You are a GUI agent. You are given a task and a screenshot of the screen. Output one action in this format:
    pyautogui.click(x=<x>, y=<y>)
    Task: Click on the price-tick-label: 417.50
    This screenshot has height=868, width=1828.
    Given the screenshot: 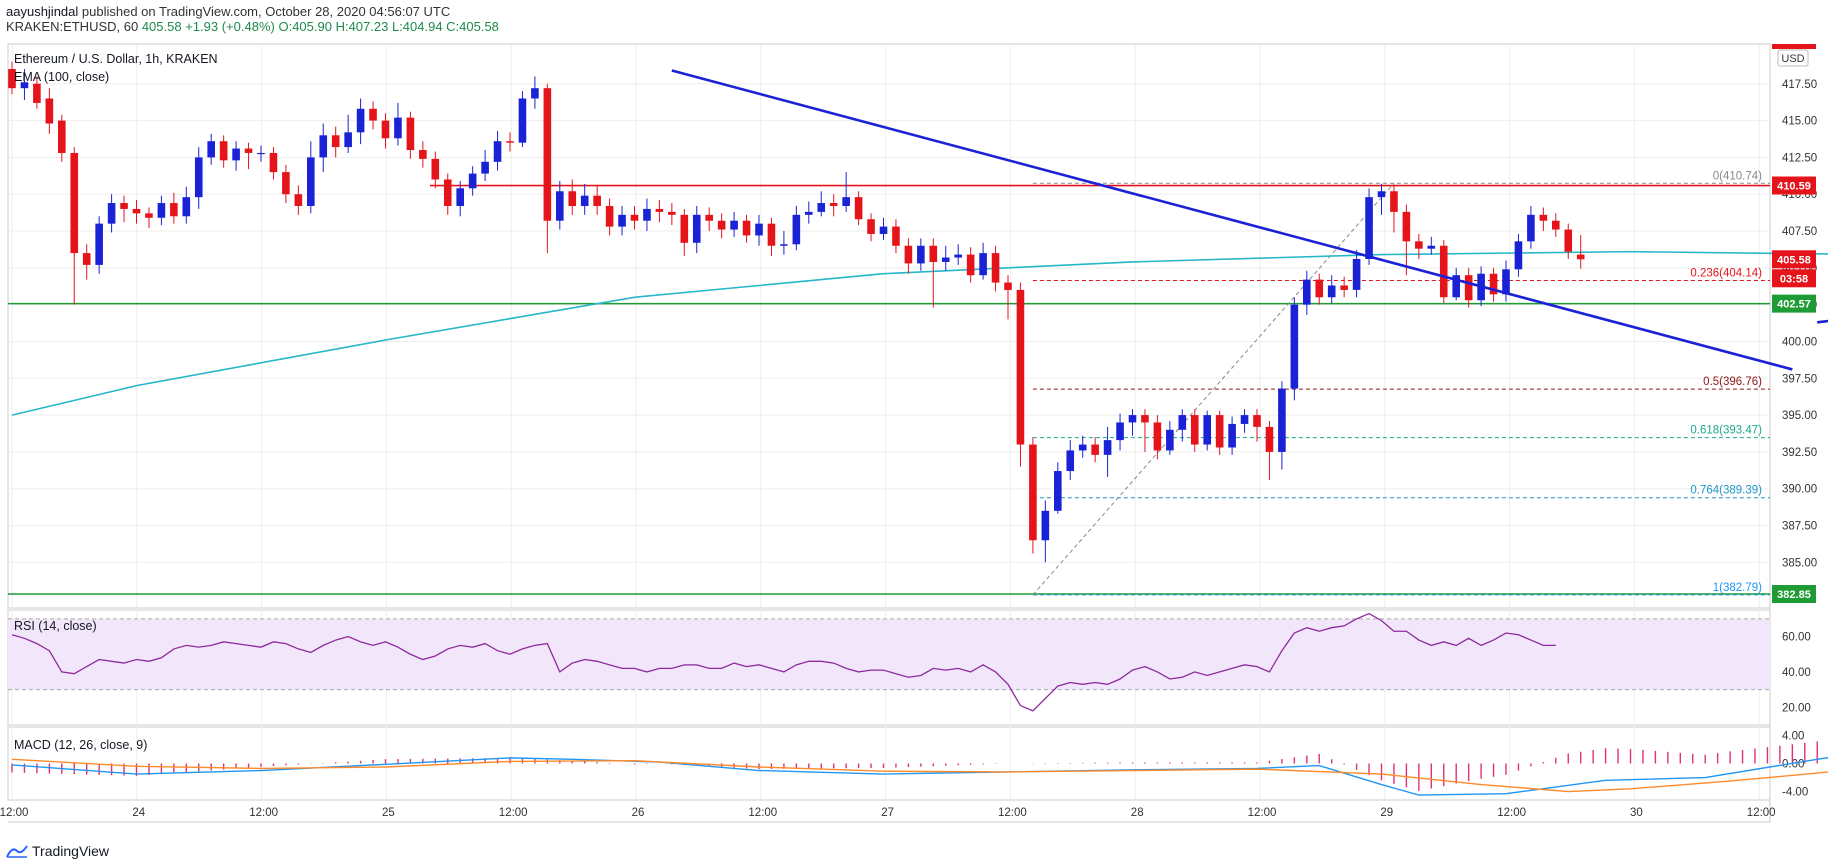 What is the action you would take?
    pyautogui.click(x=1799, y=85)
    